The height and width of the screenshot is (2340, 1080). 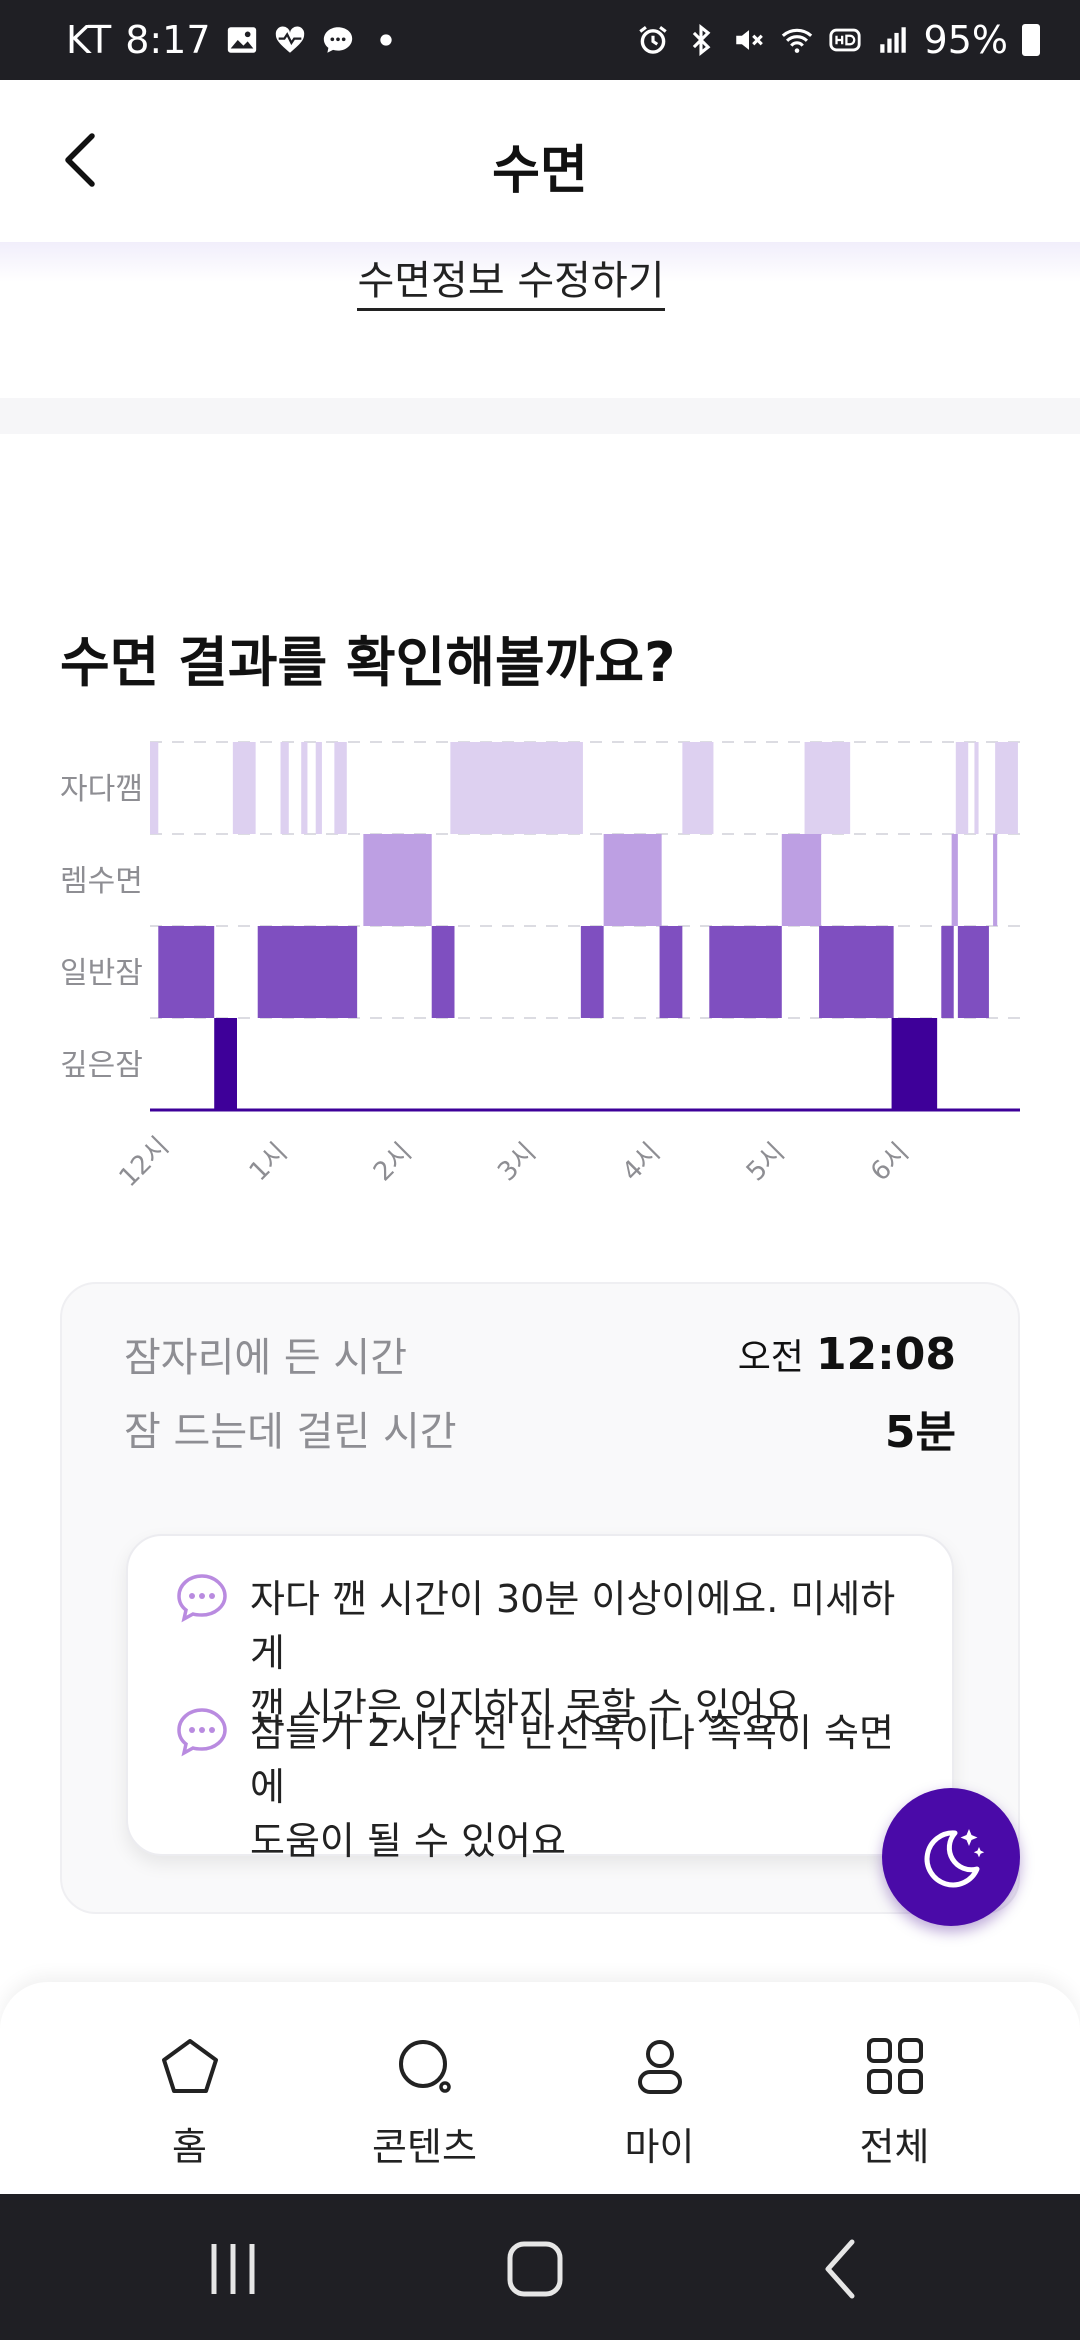 What do you see at coordinates (642, 1162) in the screenshot?
I see `x-tick-label: 4시` at bounding box center [642, 1162].